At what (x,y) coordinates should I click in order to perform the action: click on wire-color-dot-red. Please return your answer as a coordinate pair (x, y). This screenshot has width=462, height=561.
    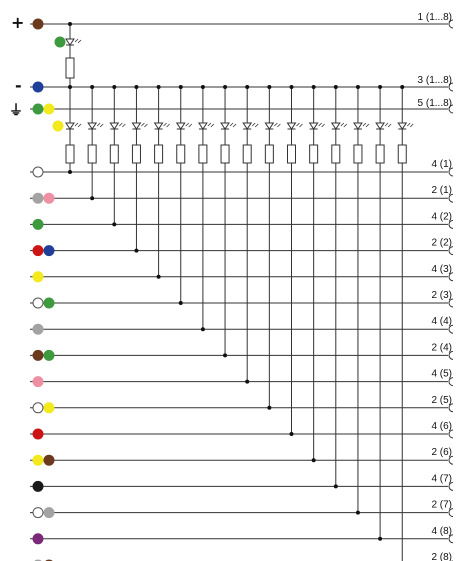
    Looking at the image, I should click on (38, 434).